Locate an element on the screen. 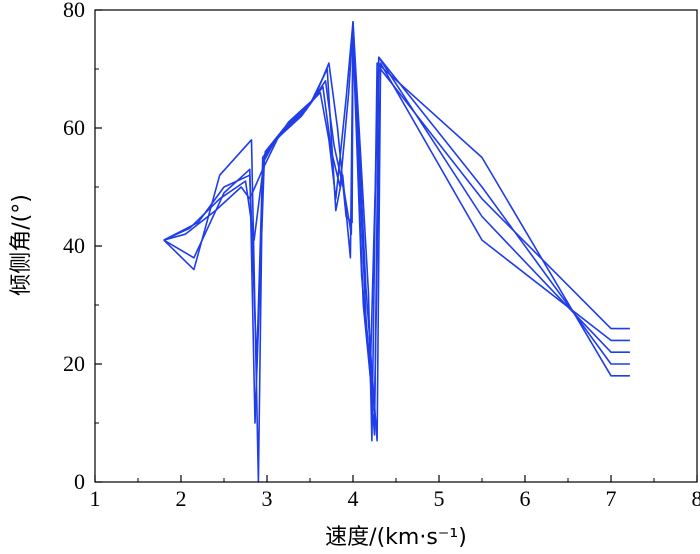 This screenshot has width=700, height=554. y-tick-label: 0 is located at coordinates (79, 481).